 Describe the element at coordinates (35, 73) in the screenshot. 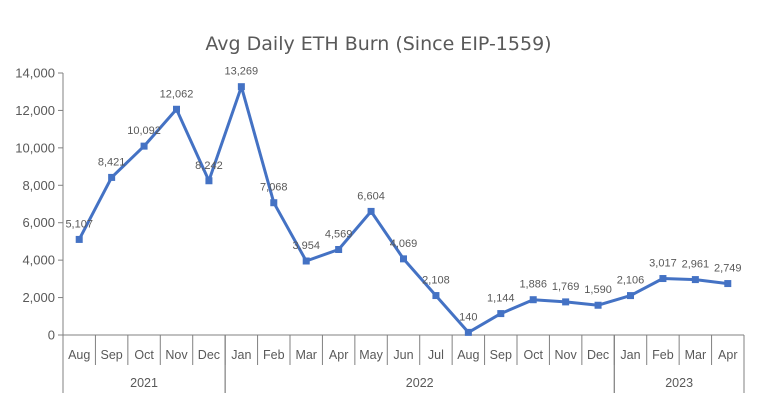

I see `y-tick-label: 14,000` at that location.